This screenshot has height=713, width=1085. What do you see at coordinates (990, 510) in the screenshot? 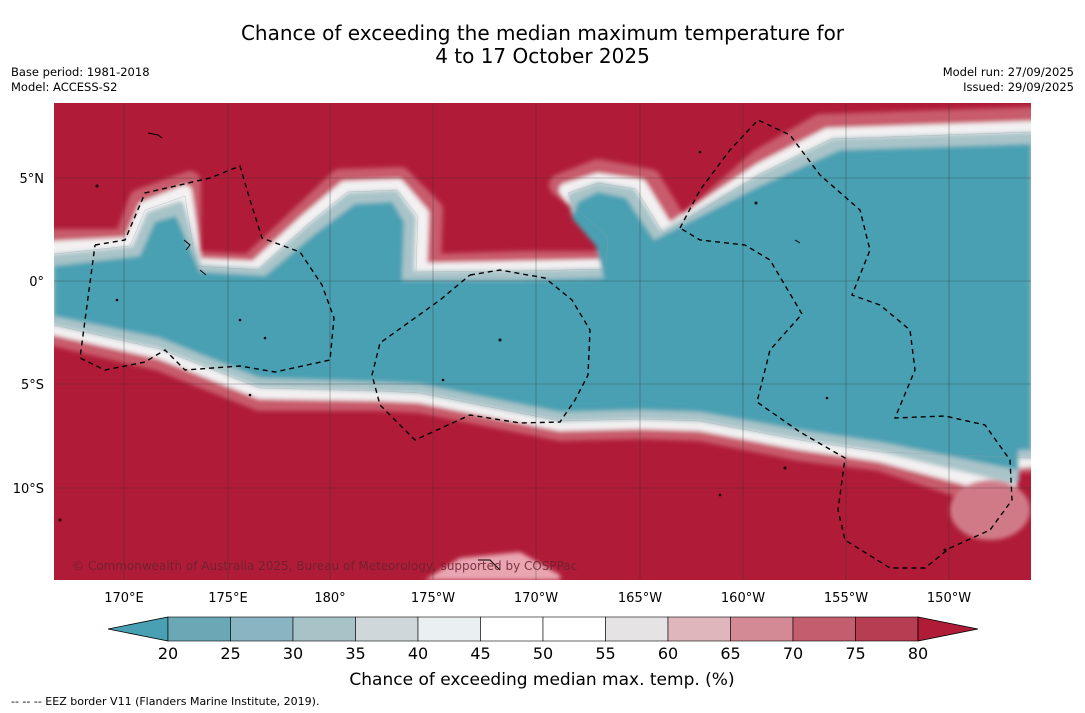
I see `band-se-warm` at bounding box center [990, 510].